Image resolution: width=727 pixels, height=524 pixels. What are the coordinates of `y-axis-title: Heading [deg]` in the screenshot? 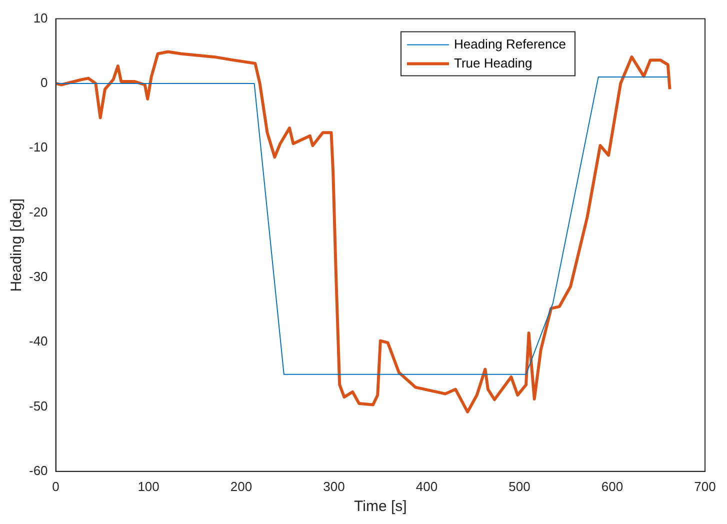 It's located at (17, 245).